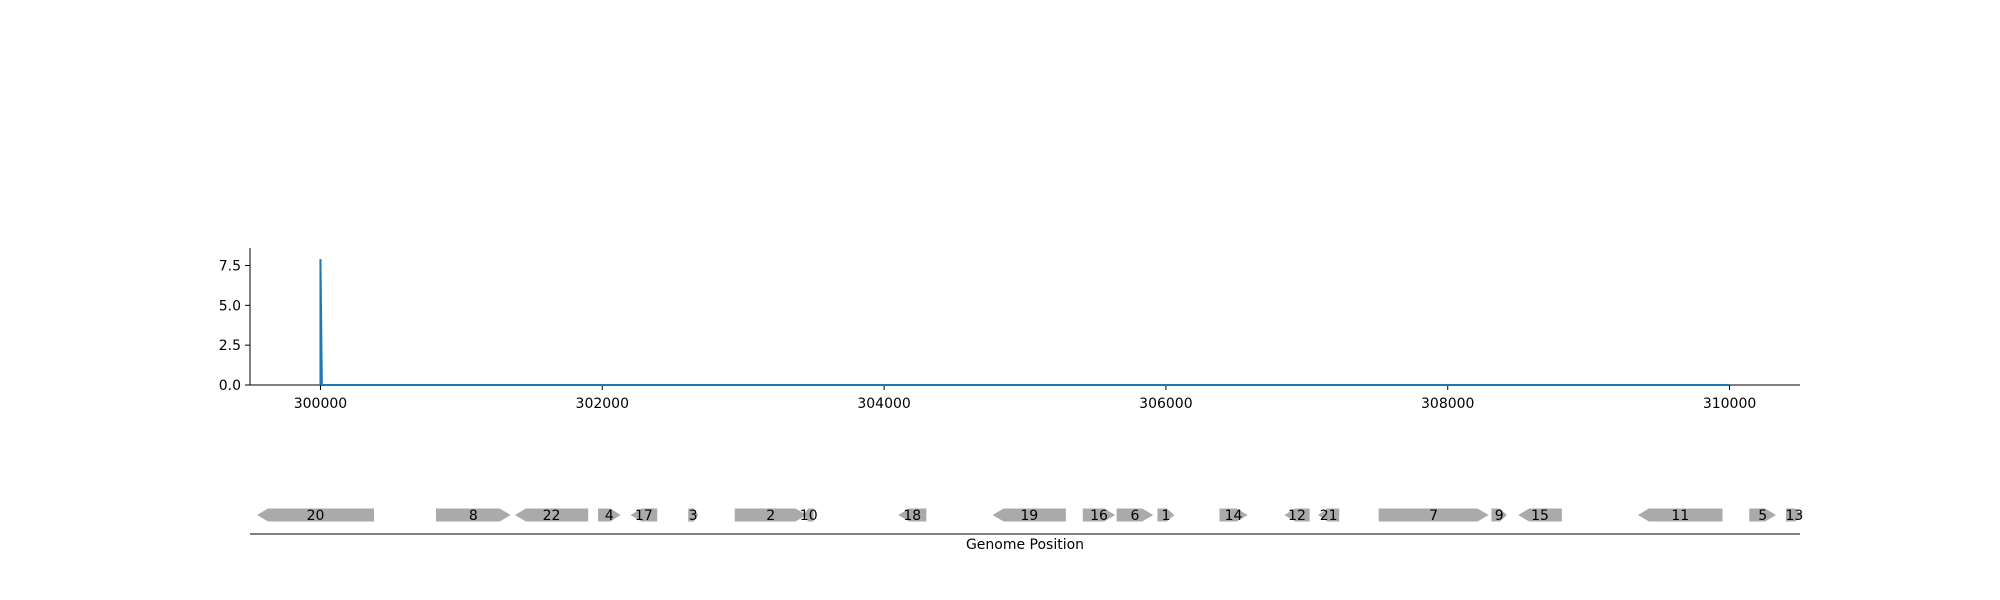 This screenshot has height=600, width=2000. I want to click on gene-label: 20, so click(316, 516).